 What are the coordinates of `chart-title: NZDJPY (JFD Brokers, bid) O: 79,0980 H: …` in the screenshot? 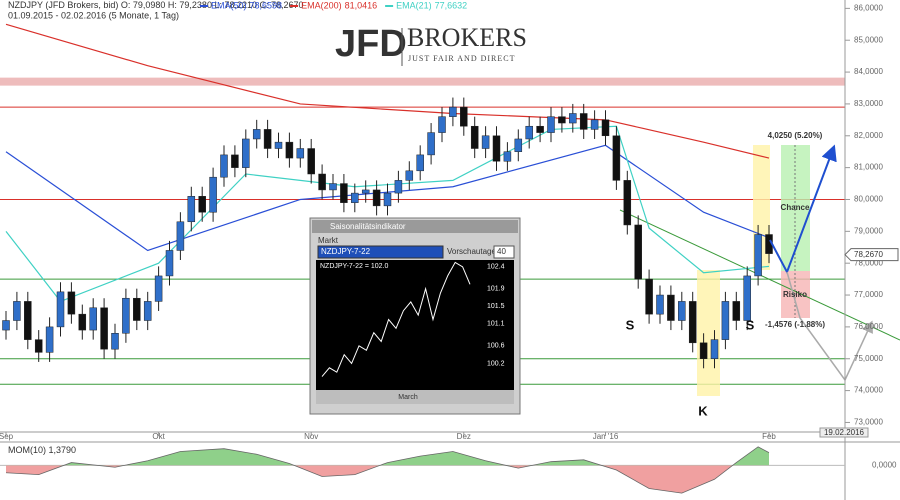 It's located at (156, 5).